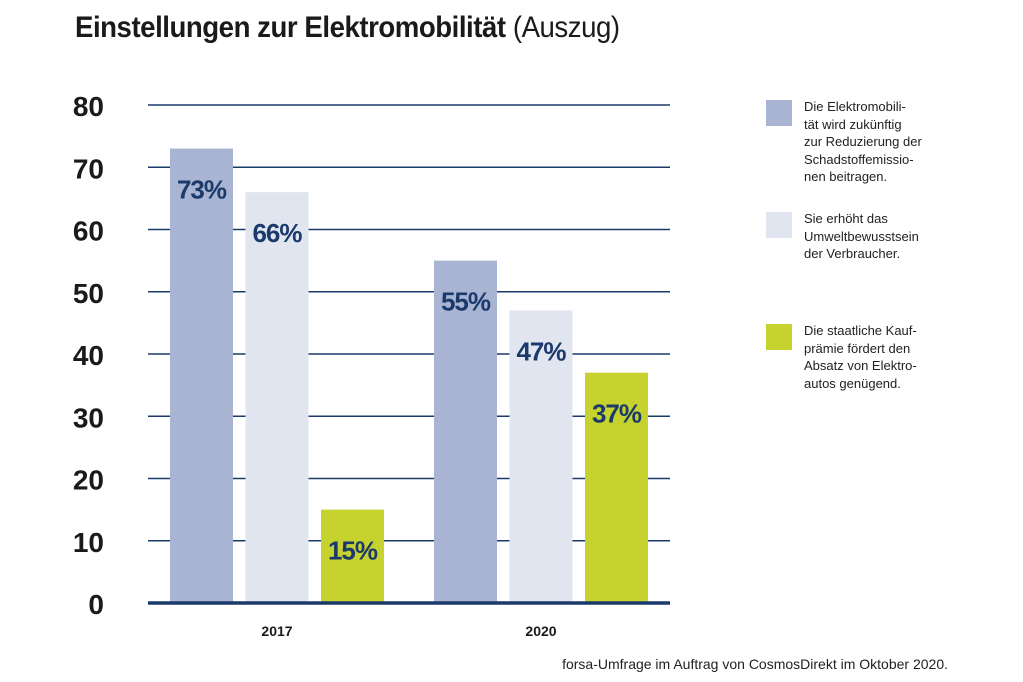  What do you see at coordinates (541, 351) in the screenshot?
I see `data-label-2020-series-2: 47%` at bounding box center [541, 351].